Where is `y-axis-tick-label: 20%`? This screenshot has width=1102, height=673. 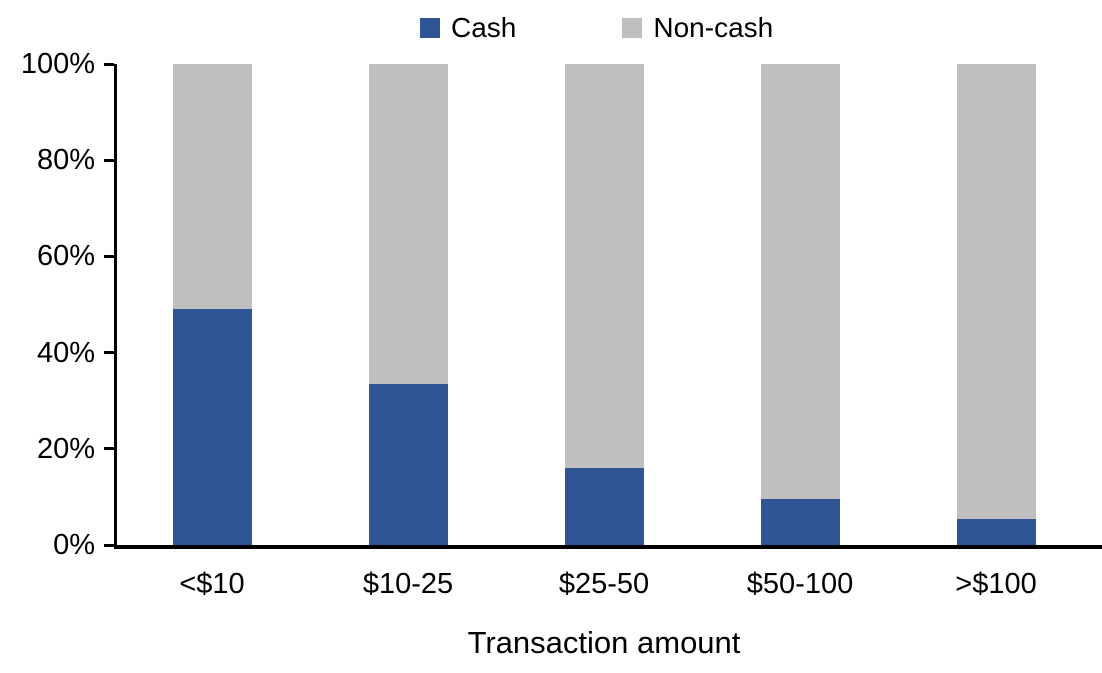
y-axis-tick-label: 20% is located at coordinates (65, 448).